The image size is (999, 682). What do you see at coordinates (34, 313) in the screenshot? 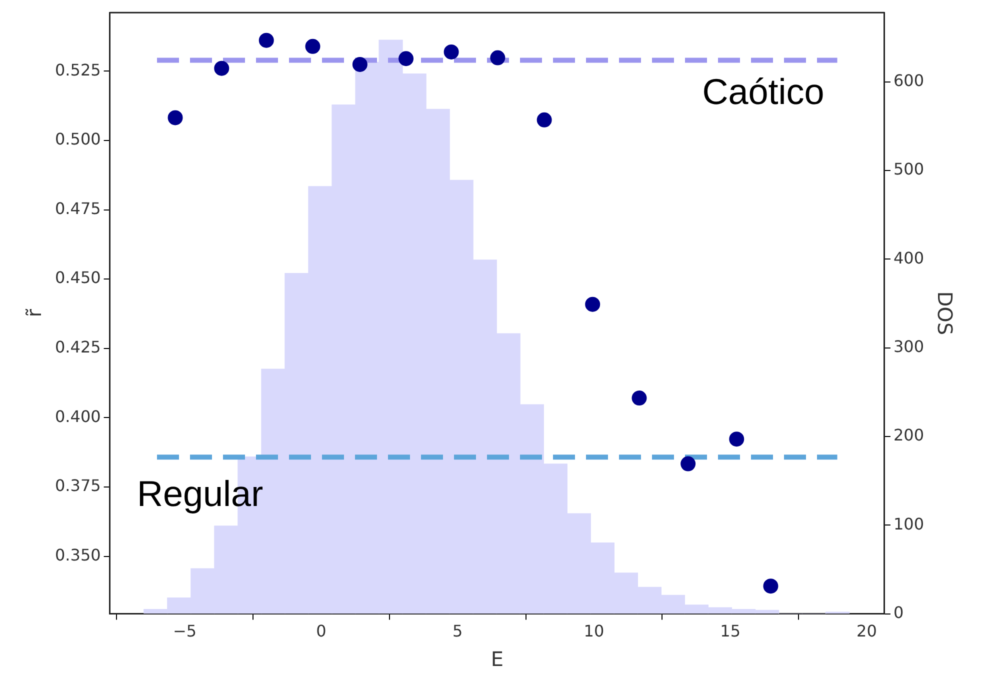
I see `y-axis-title: r̃` at bounding box center [34, 313].